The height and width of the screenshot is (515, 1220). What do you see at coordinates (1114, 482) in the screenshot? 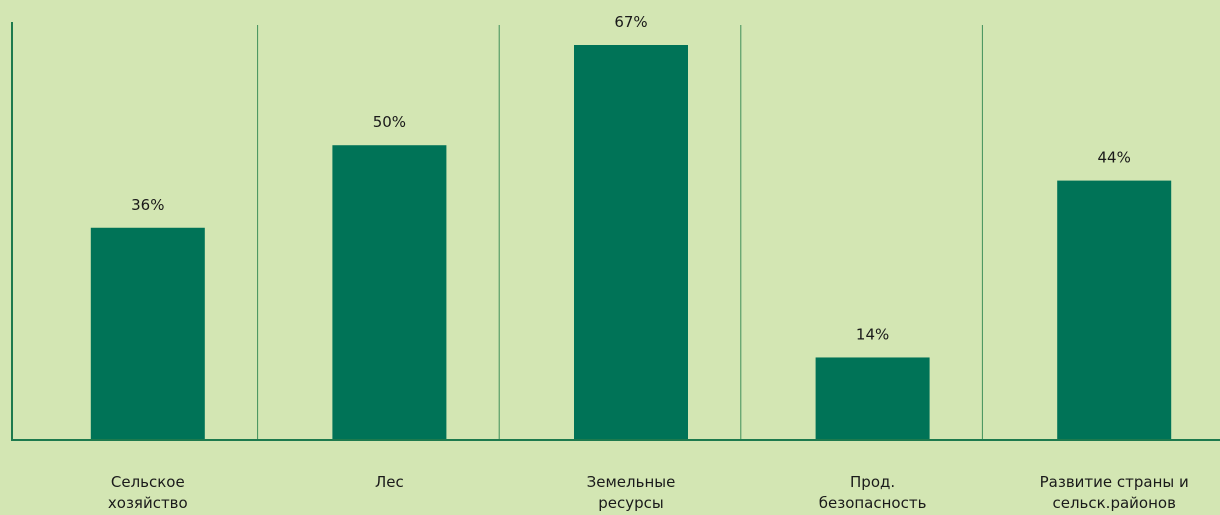
I see `category-label-line: Развитие страны и` at bounding box center [1114, 482].